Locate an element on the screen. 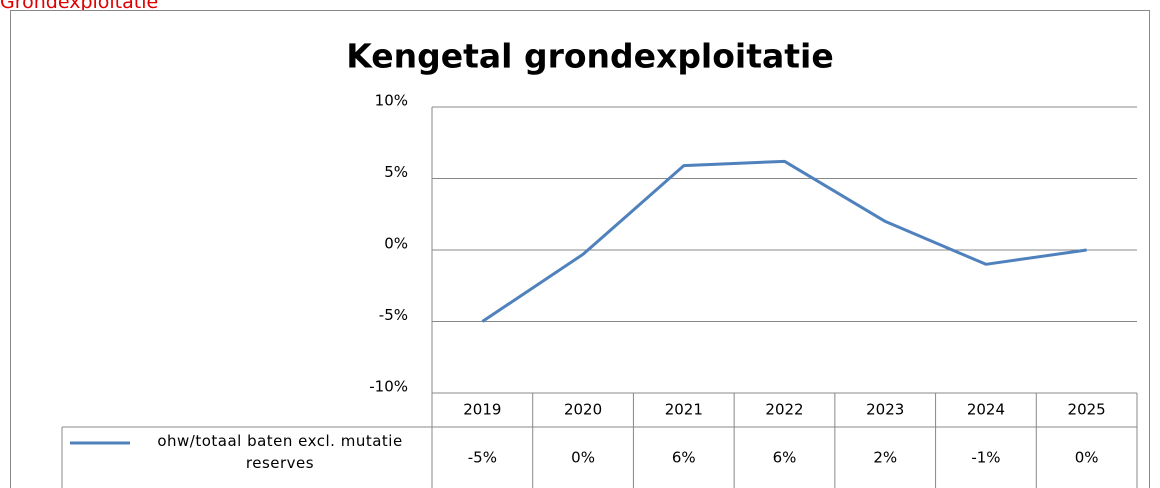  x-tick-label: 2024 is located at coordinates (986, 410).